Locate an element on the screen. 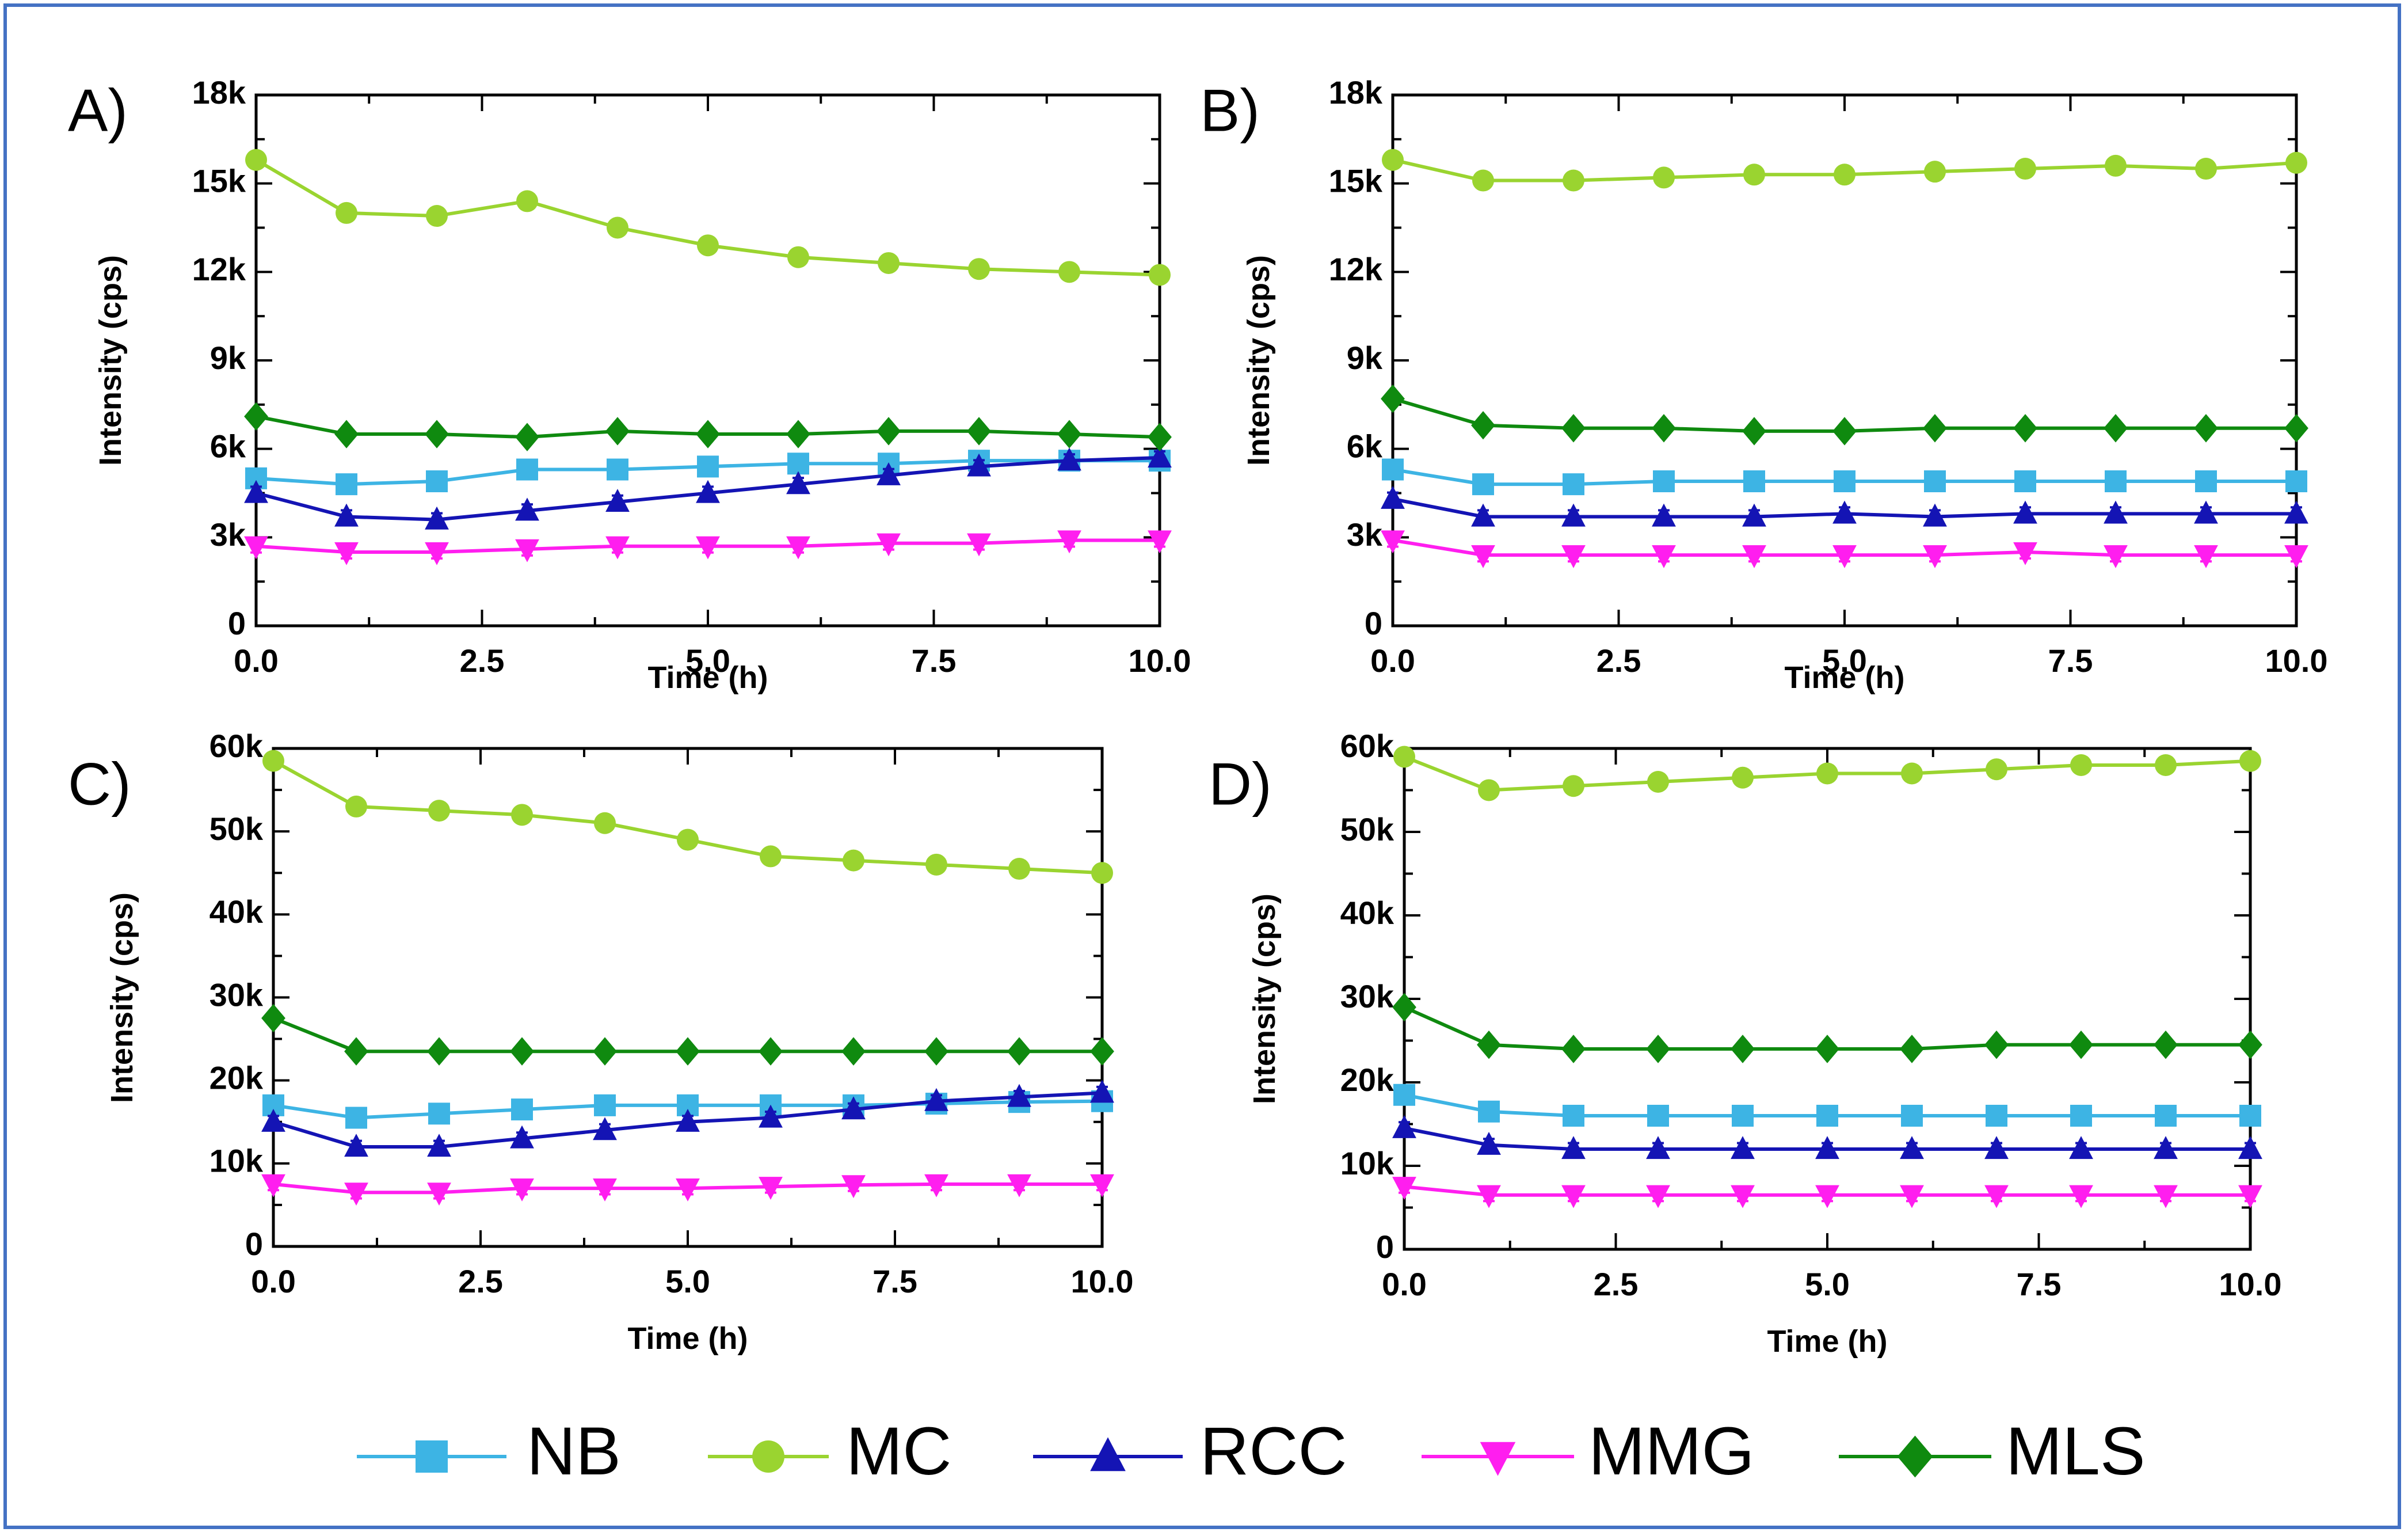 The image size is (2408, 1536). series-rcc is located at coordinates (1827, 1137).